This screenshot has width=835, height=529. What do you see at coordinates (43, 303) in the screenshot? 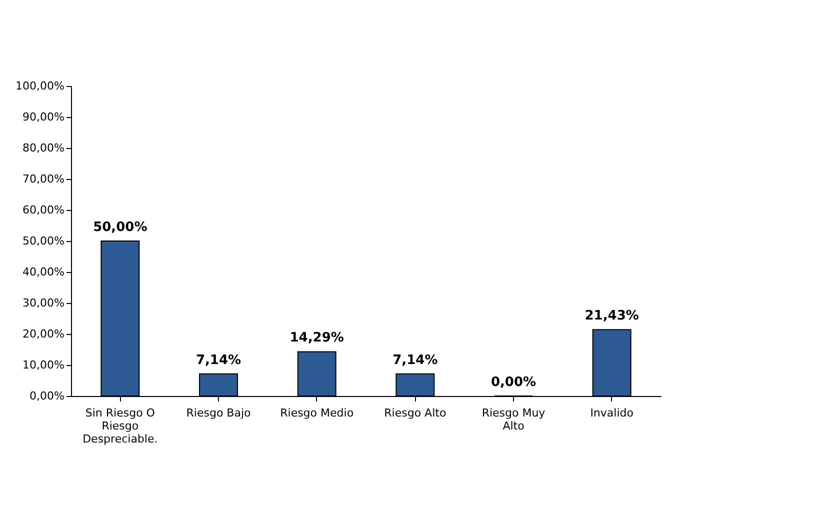
I see `y-tick-label: 30,00%` at bounding box center [43, 303].